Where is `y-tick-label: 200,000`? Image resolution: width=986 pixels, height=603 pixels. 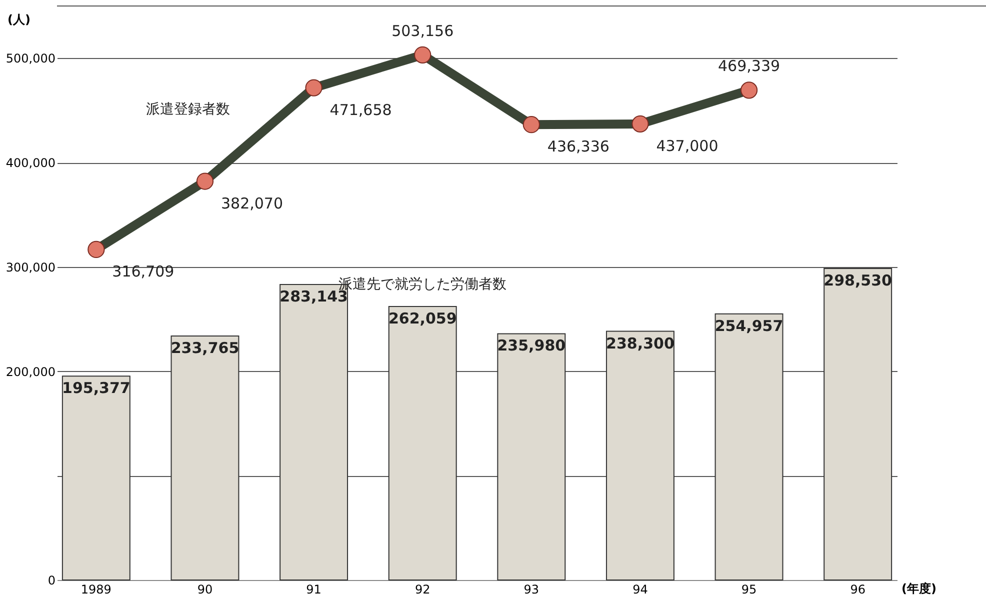 y-tick-label: 200,000 is located at coordinates (31, 371).